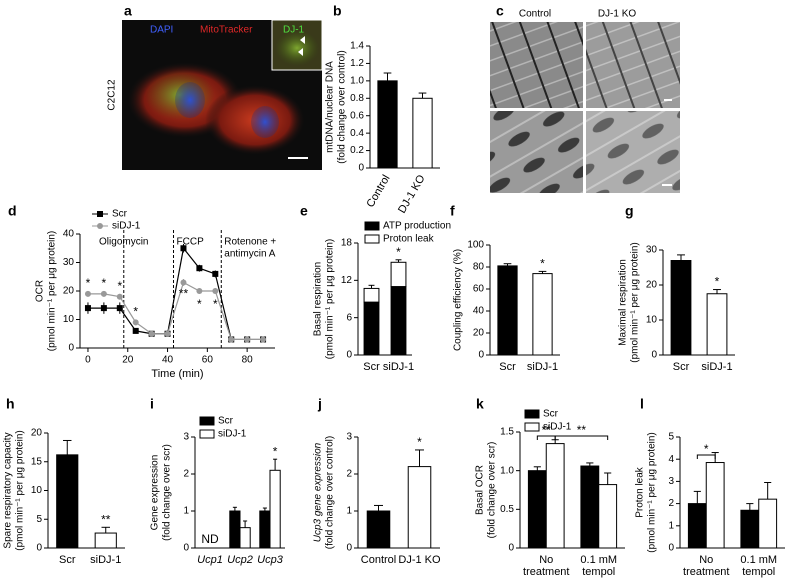  What do you see at coordinates (479, 289) in the screenshot?
I see `y-tick-label: 60` at bounding box center [479, 289].